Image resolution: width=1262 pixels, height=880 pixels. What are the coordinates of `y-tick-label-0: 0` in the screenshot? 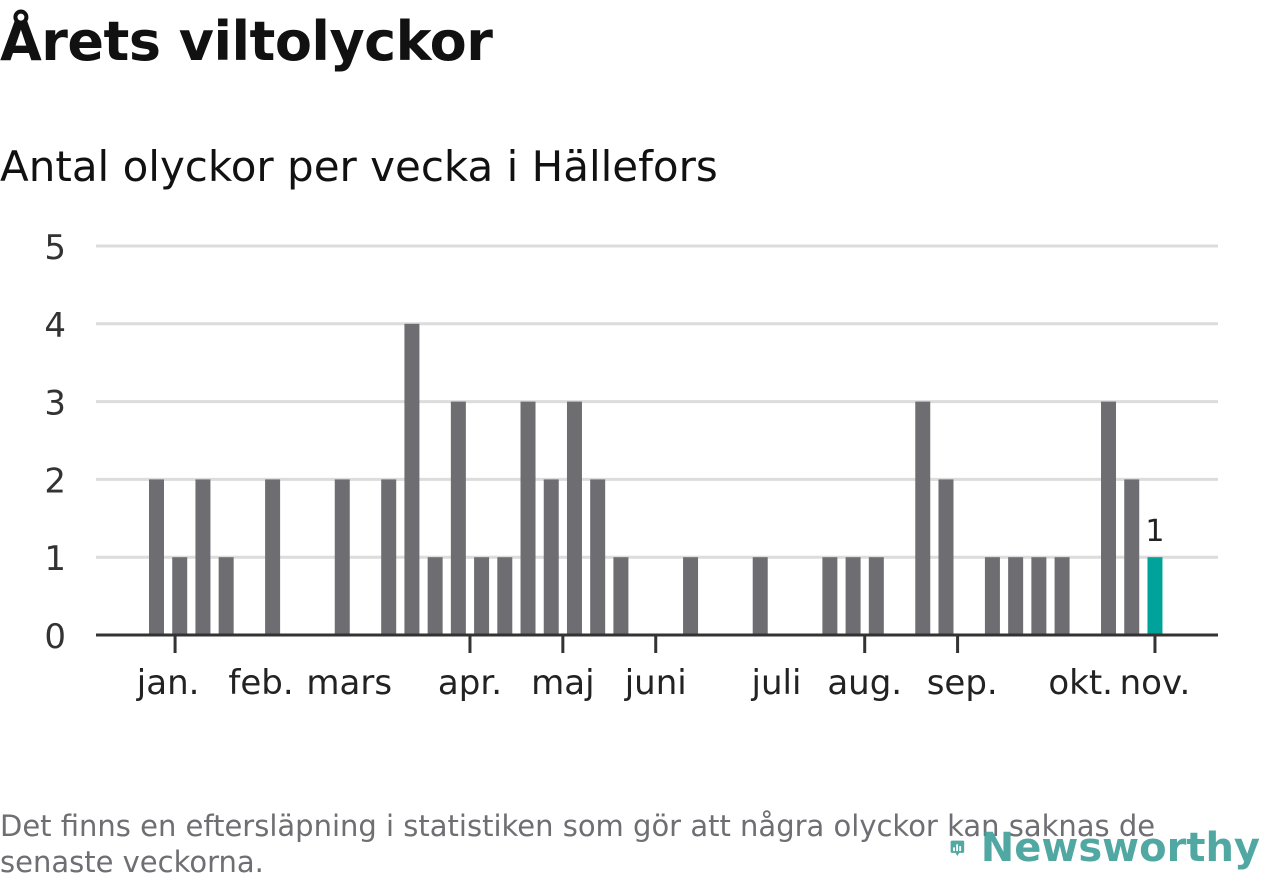 It's located at (55, 637).